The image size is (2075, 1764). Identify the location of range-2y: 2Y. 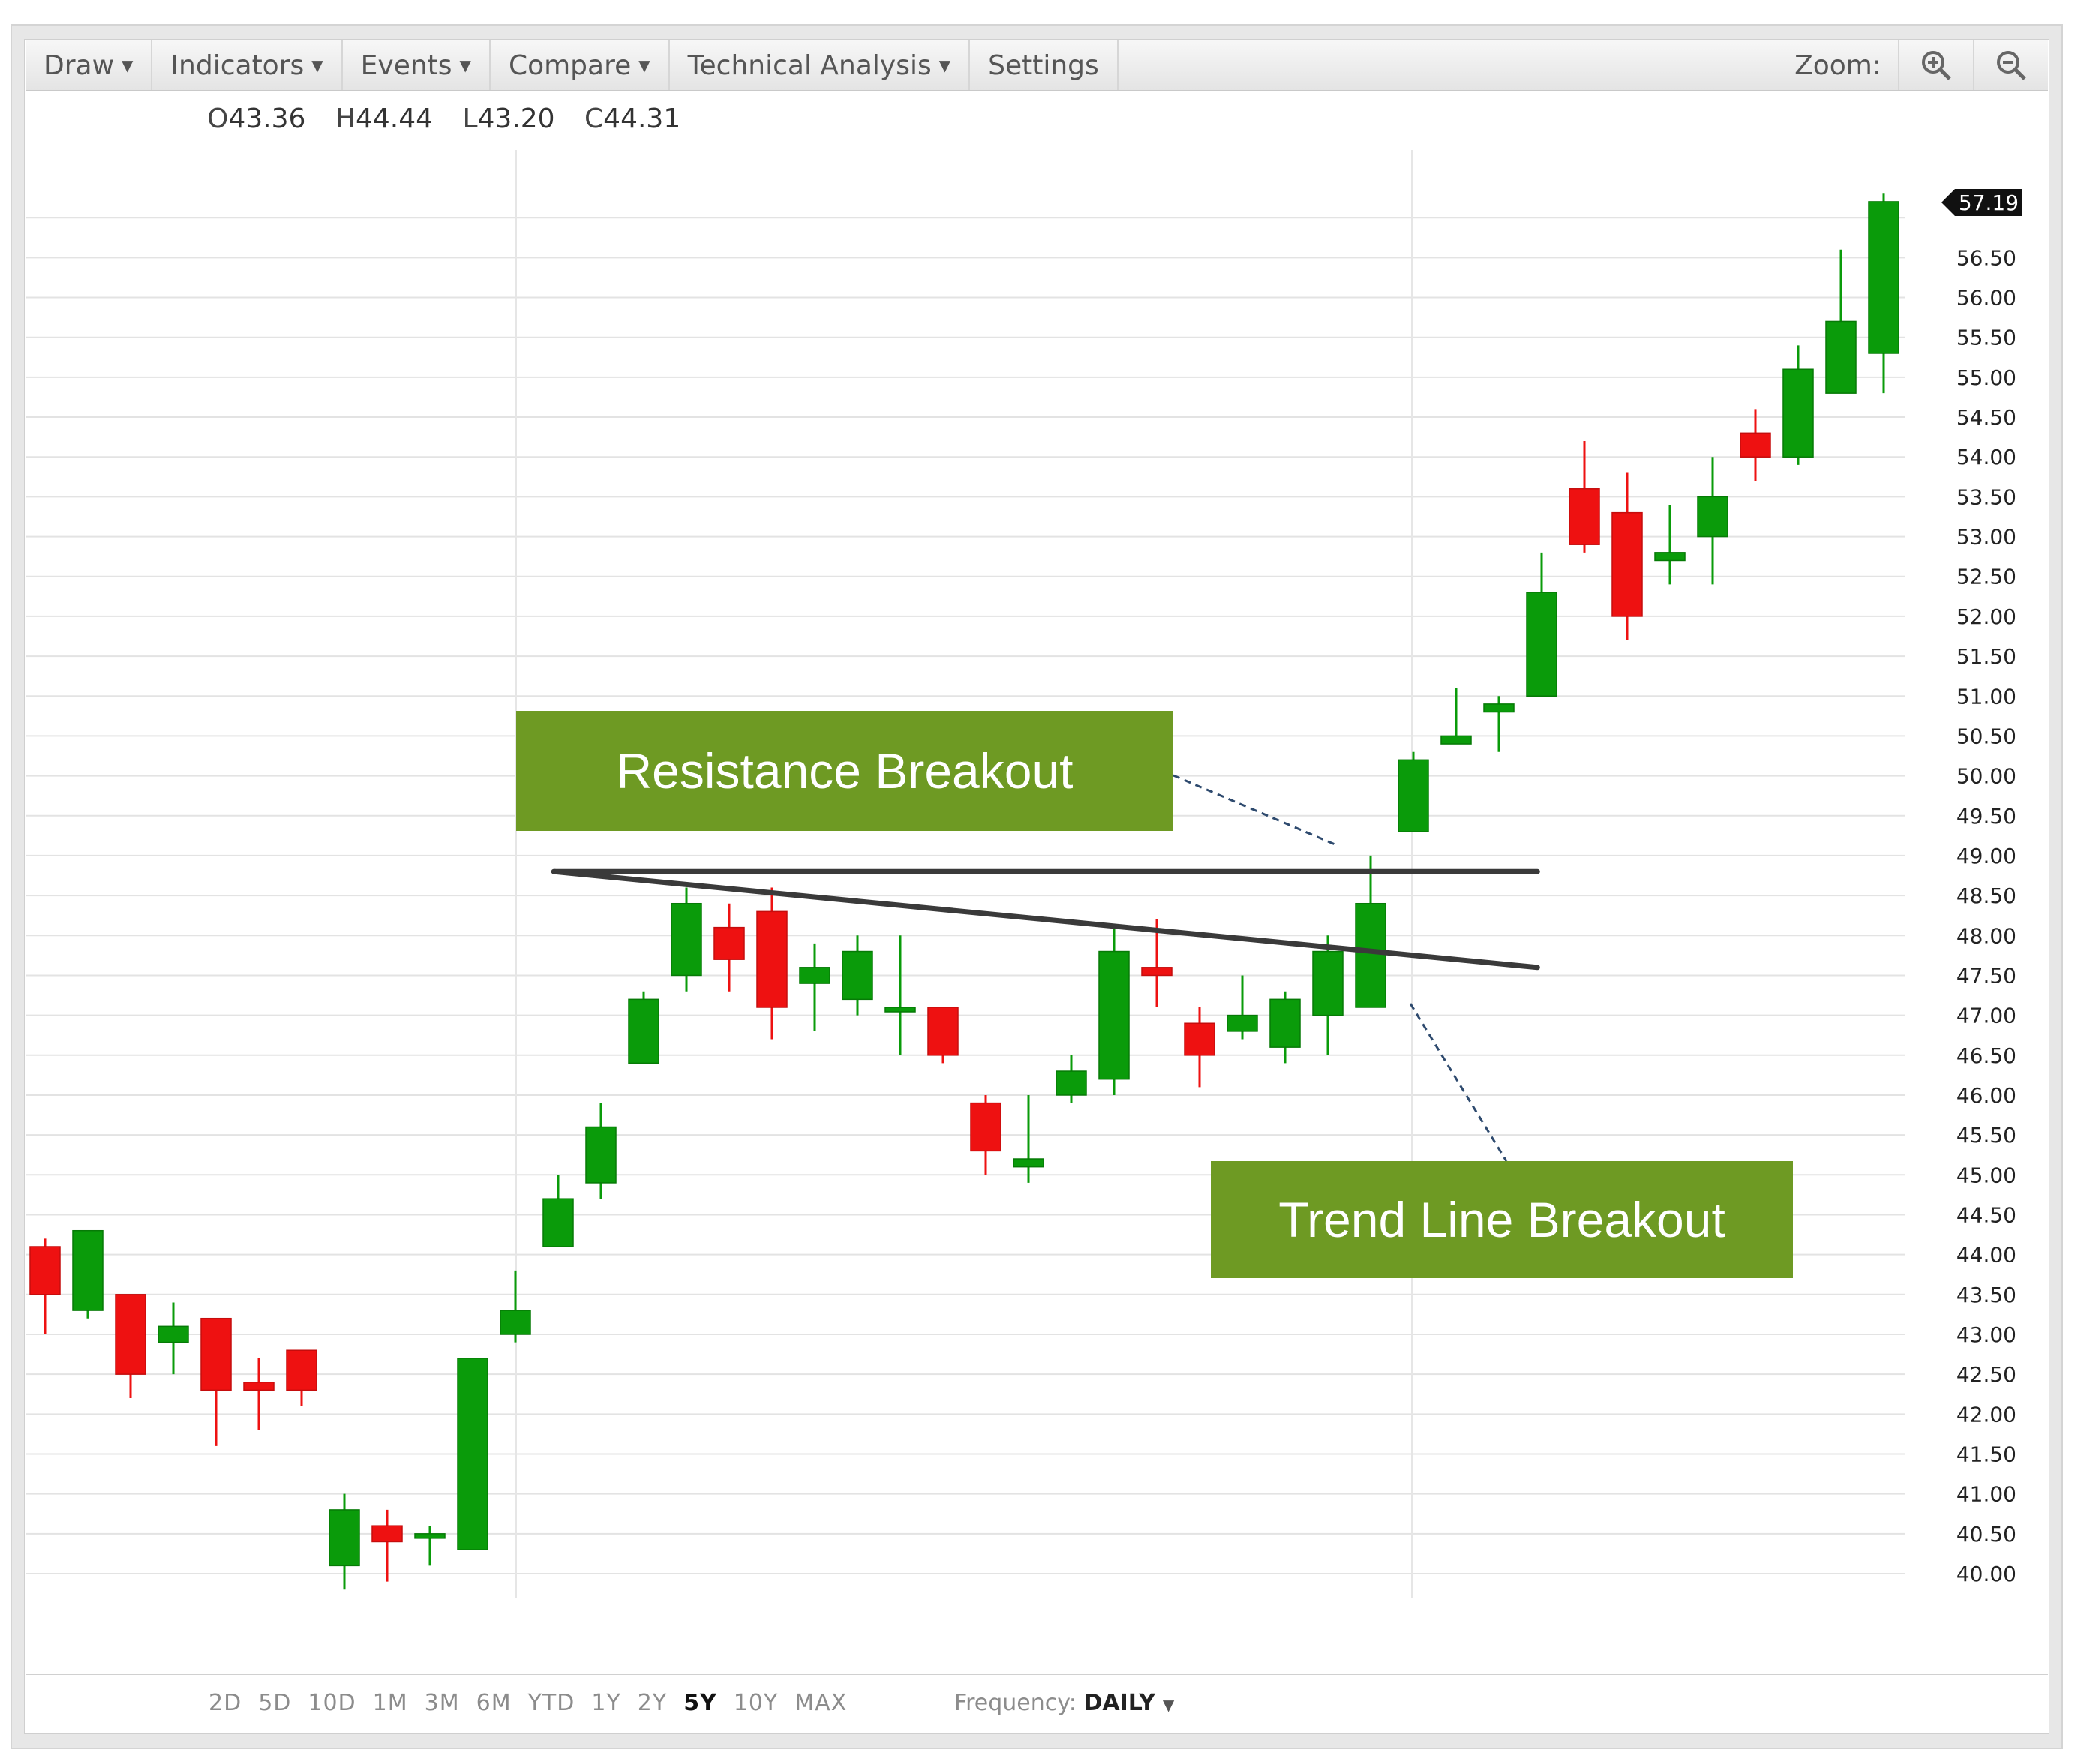
(653, 1703).